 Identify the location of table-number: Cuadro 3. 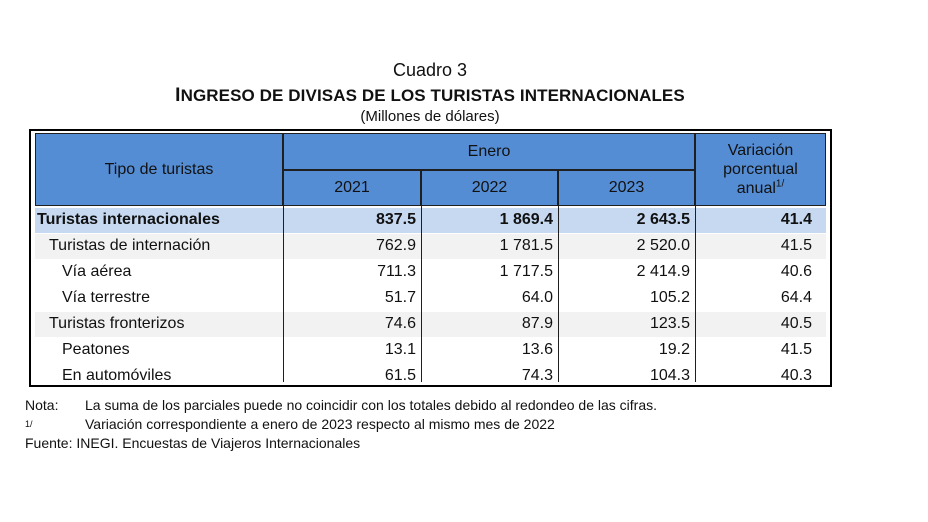
(430, 70).